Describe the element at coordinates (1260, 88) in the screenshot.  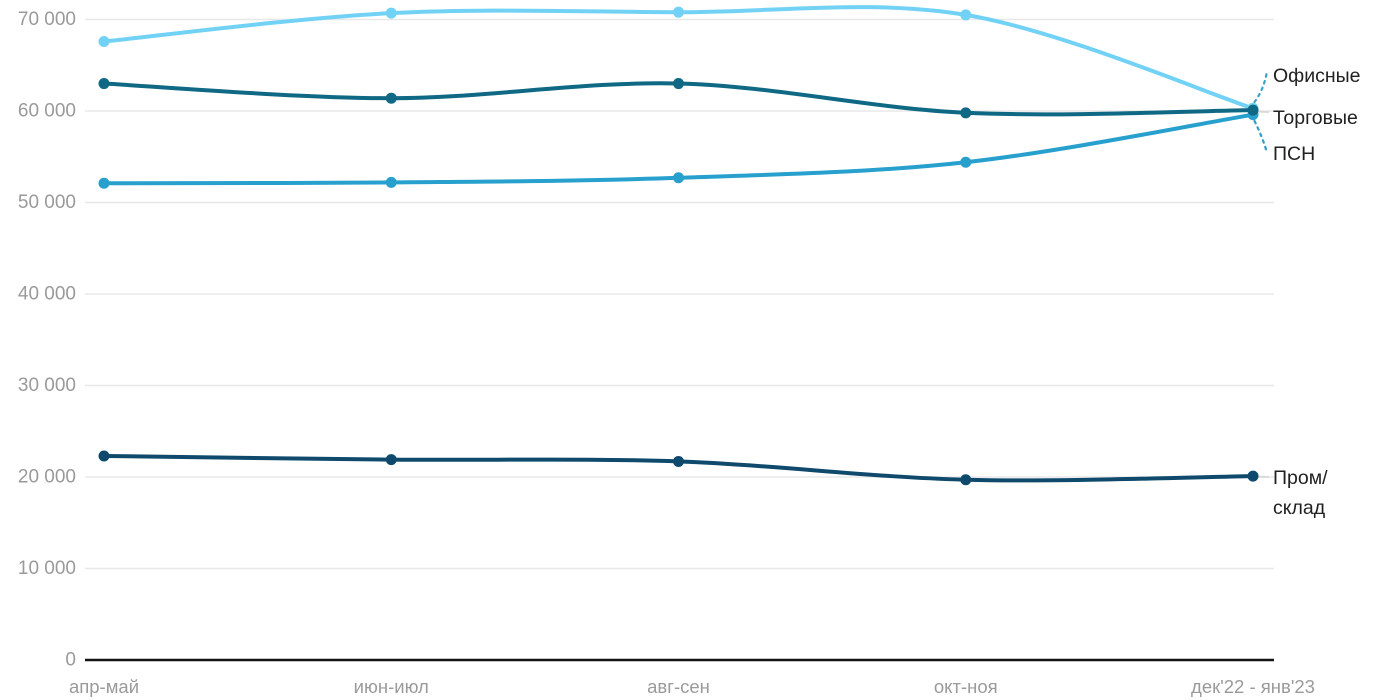
I see `label-leader-ofisnye` at that location.